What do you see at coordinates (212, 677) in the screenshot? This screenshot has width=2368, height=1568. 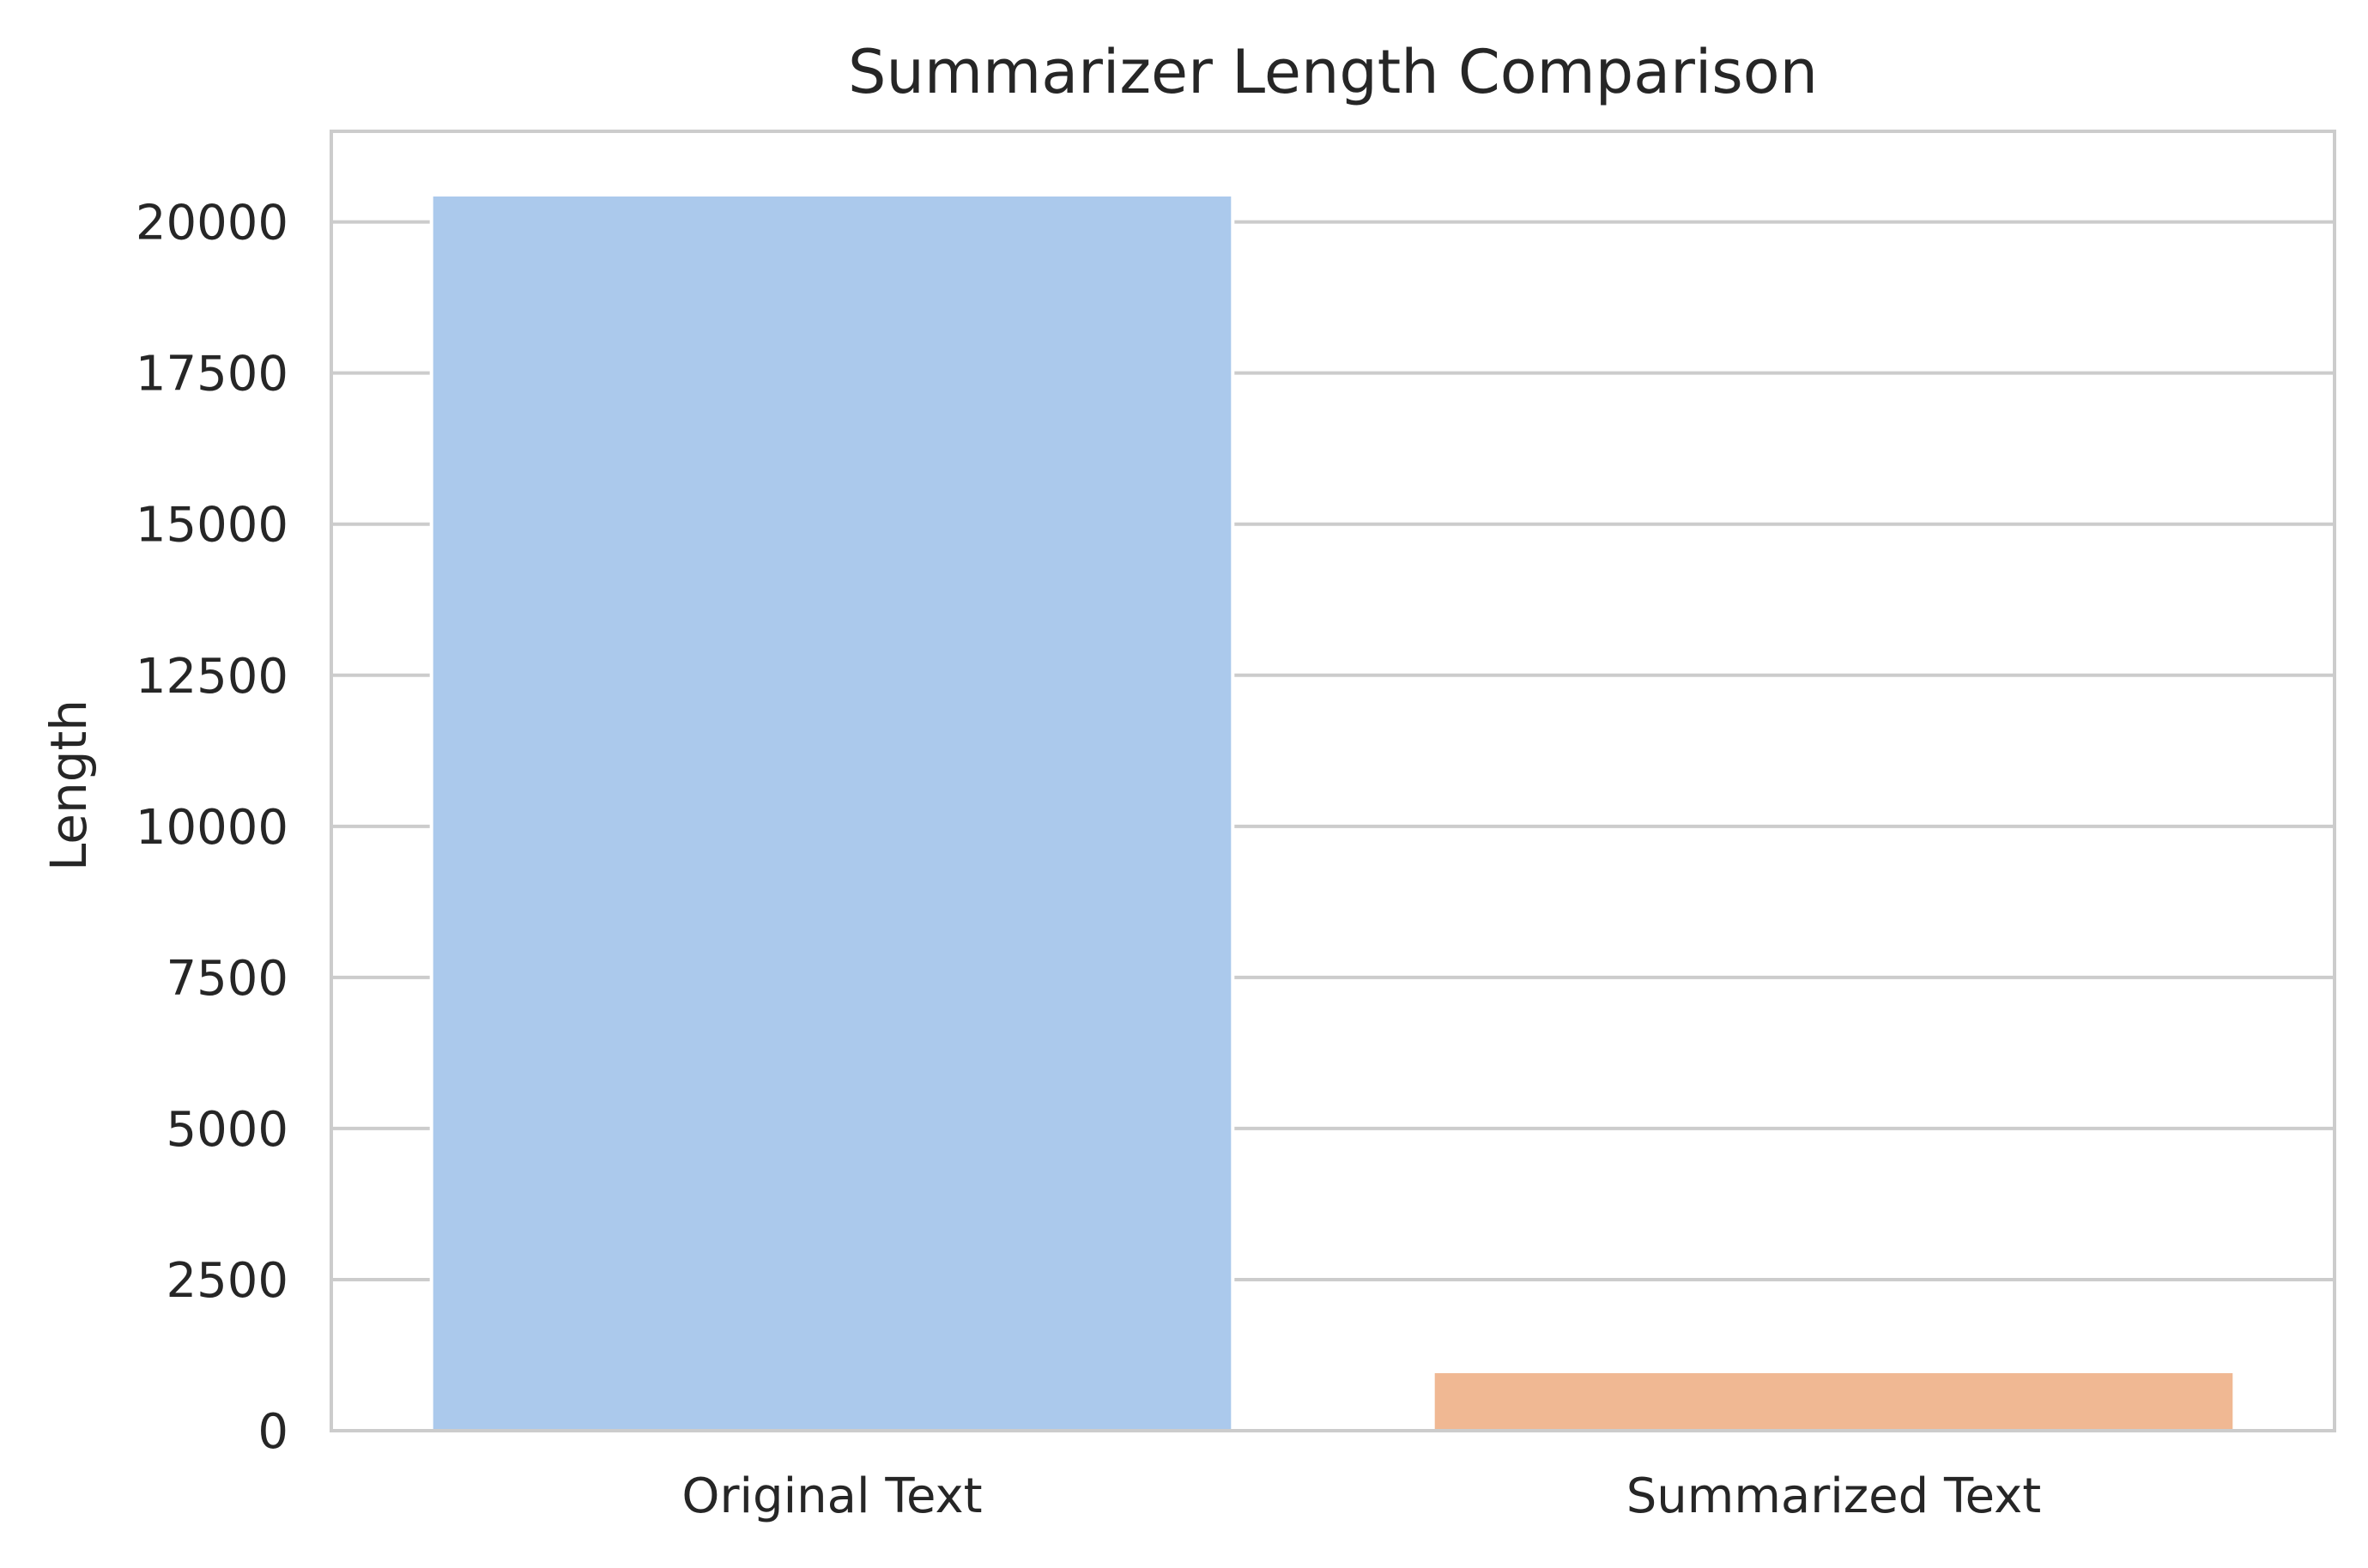 I see `y-tick-label: 12500` at bounding box center [212, 677].